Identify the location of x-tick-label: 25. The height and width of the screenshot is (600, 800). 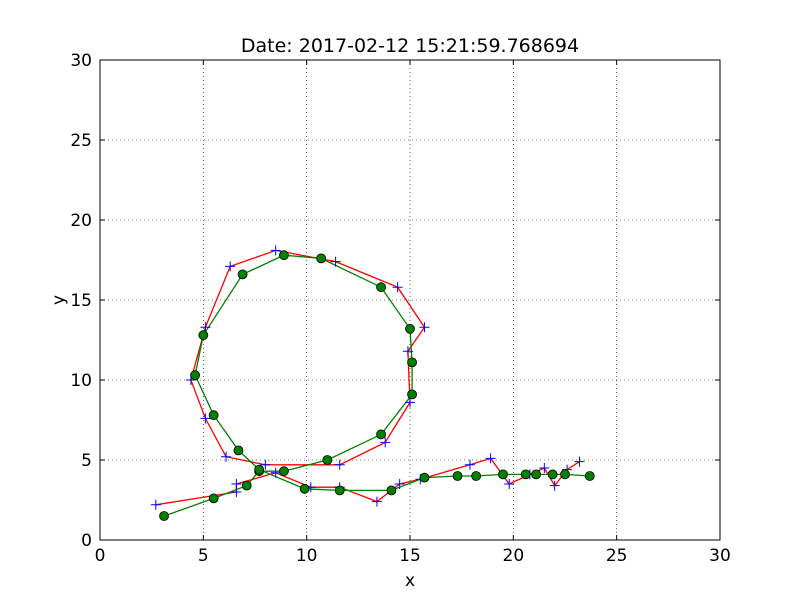
(617, 556).